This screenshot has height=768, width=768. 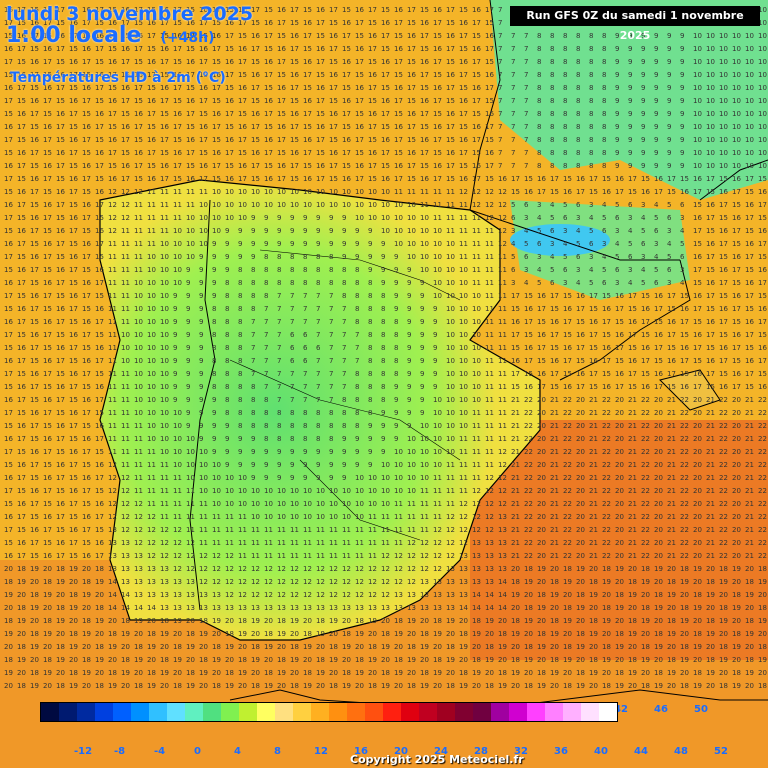 What do you see at coordinates (74, 35) in the screenshot?
I see `forecast-local-time: 1:00 locale` at bounding box center [74, 35].